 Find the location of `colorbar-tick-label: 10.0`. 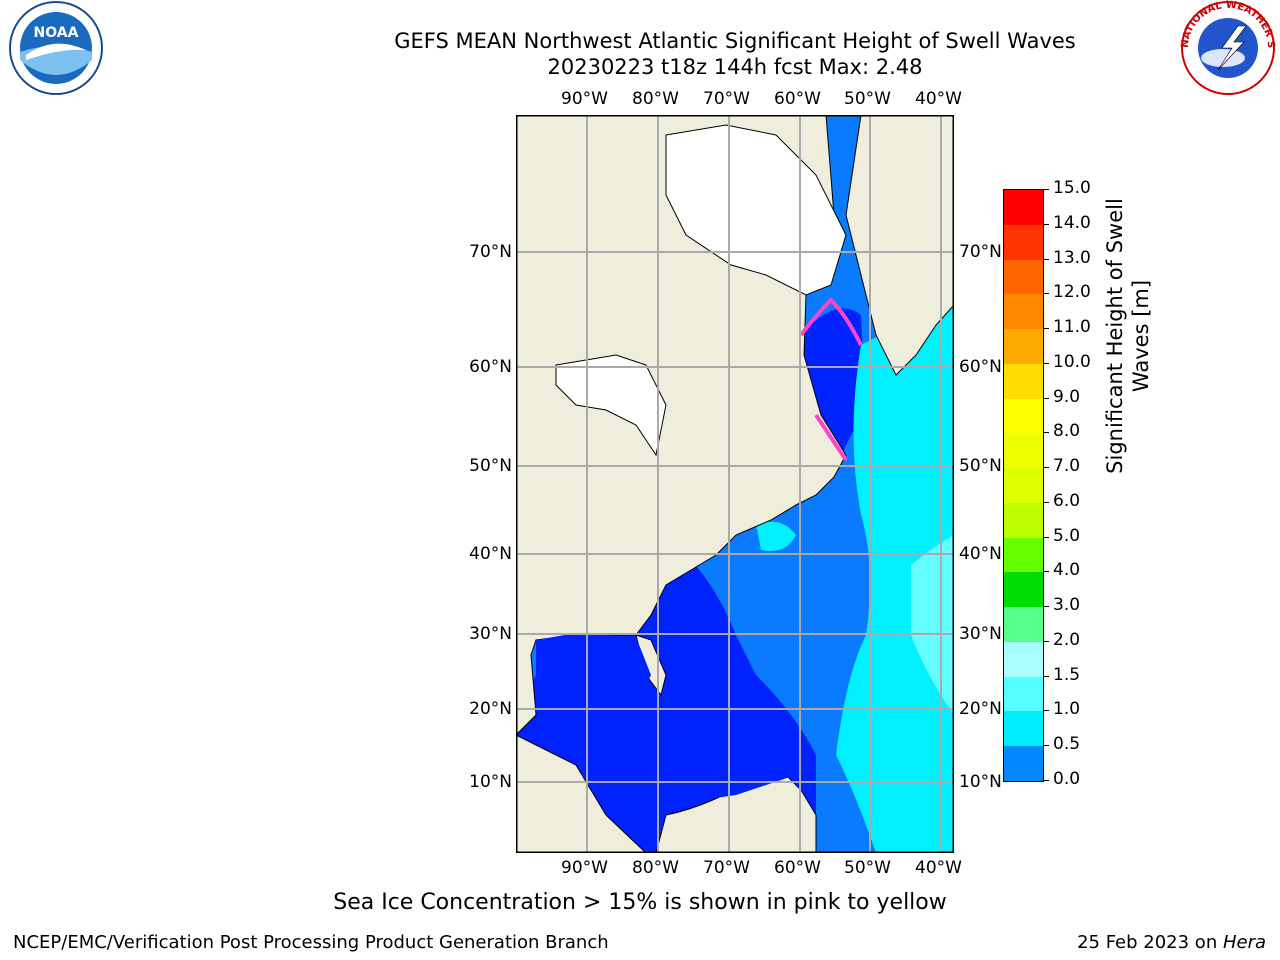

colorbar-tick-label: 10.0 is located at coordinates (1072, 361).